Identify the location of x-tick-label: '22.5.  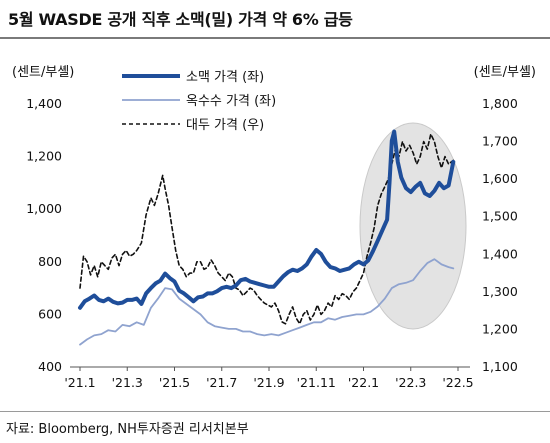
(457, 382).